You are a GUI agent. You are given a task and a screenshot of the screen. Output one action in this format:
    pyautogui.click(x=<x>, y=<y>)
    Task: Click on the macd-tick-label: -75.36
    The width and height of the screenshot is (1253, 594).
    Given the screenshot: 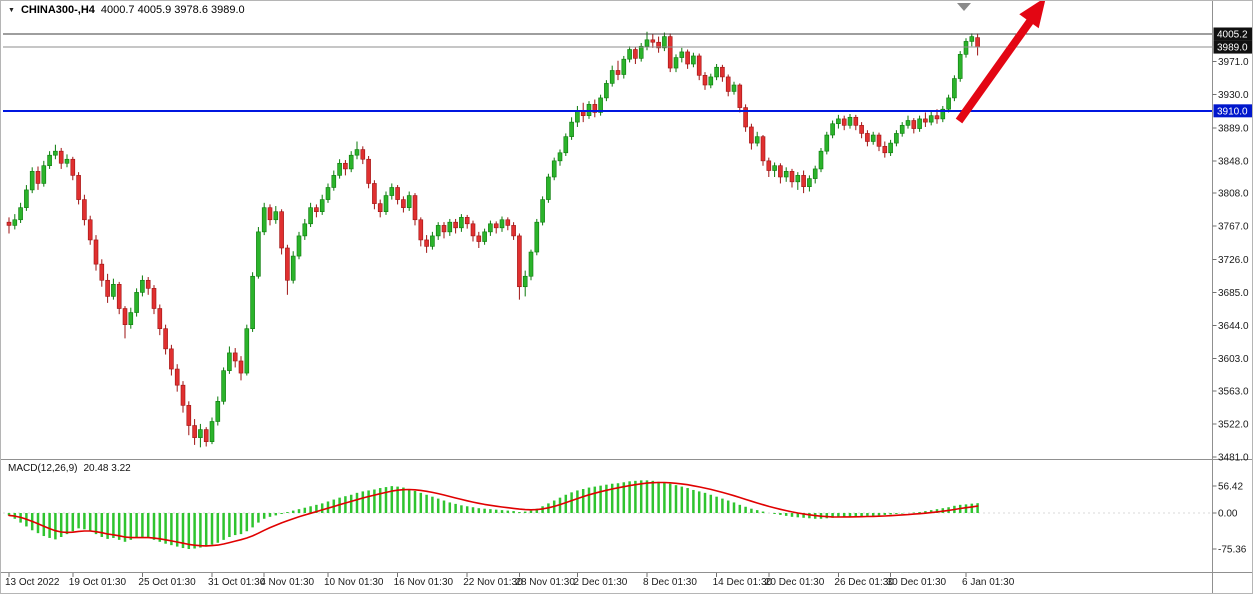 What is the action you would take?
    pyautogui.click(x=1232, y=550)
    